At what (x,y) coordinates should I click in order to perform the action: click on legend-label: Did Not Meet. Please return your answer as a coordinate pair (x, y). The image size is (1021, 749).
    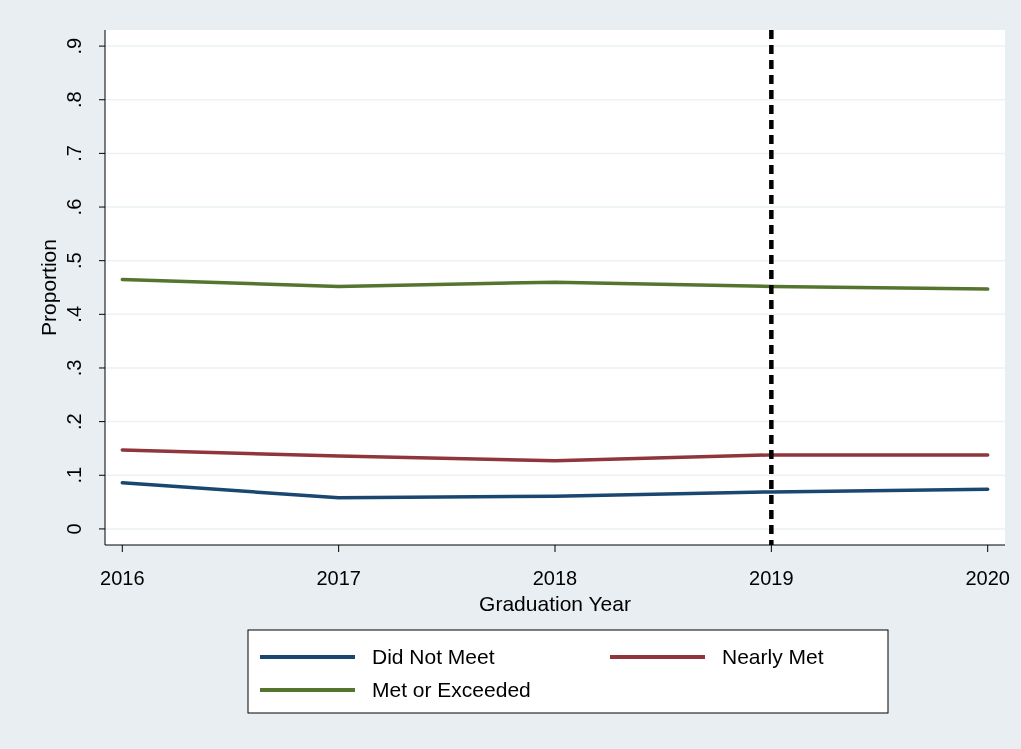
    Looking at the image, I should click on (433, 656).